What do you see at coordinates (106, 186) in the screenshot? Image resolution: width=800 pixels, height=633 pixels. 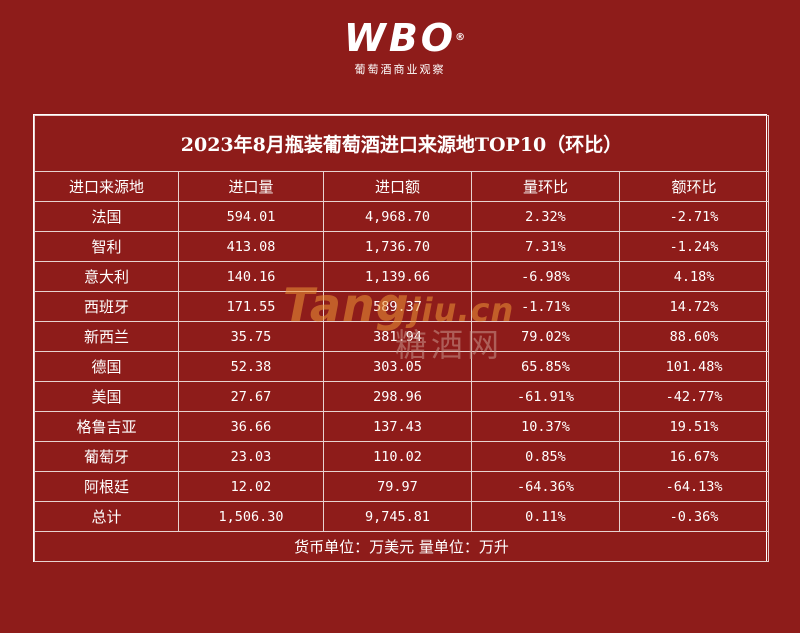 I see `column-header: 进口来源地` at bounding box center [106, 186].